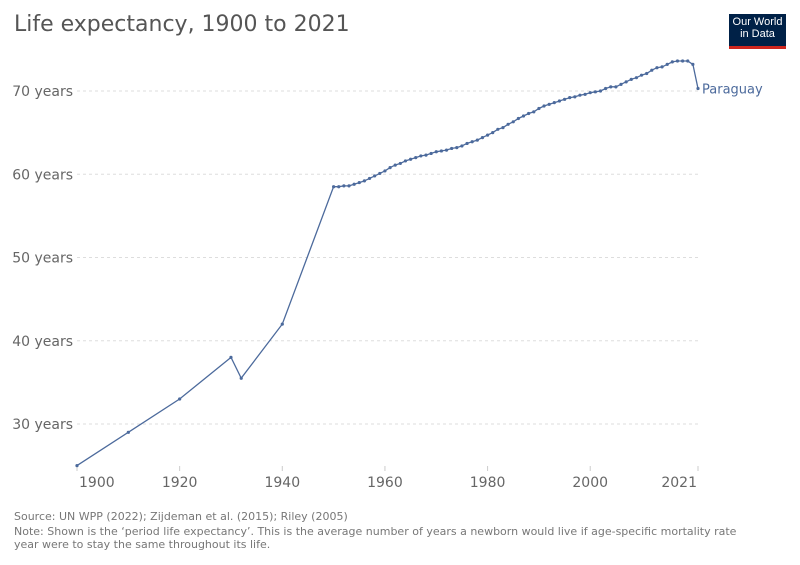  Describe the element at coordinates (590, 483) in the screenshot. I see `x-tick-label: 2000` at that location.